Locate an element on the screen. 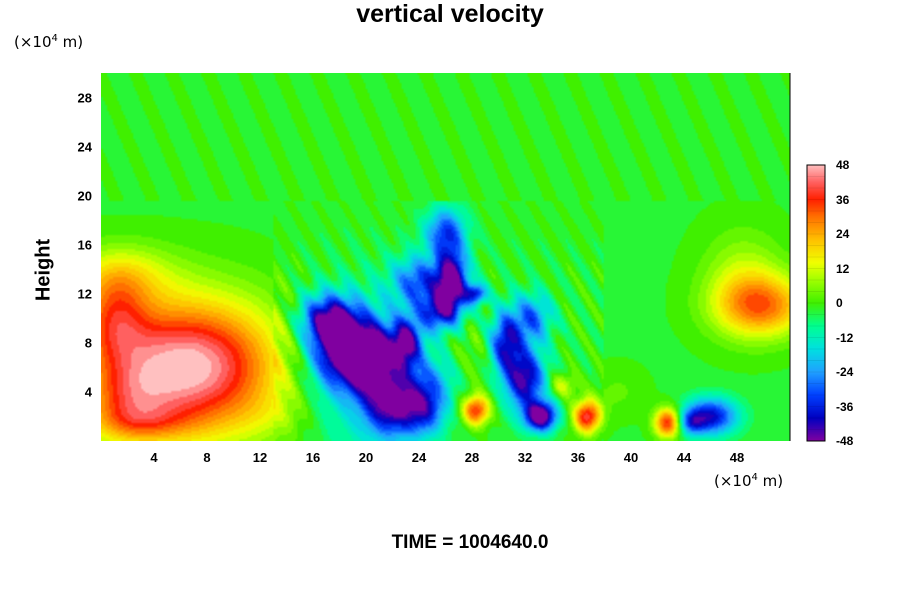 The image size is (900, 600). y-unit-prefix: (×10 is located at coordinates (33, 42).